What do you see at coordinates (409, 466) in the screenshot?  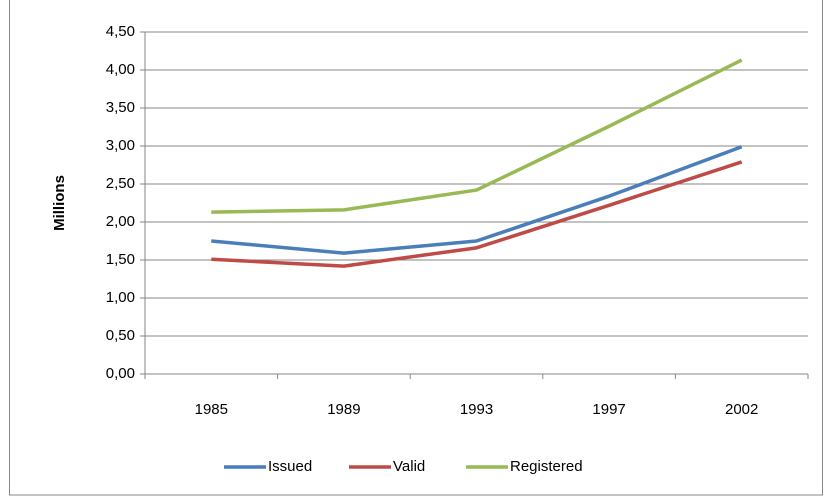 I see `legend-label: Valid` at bounding box center [409, 466].